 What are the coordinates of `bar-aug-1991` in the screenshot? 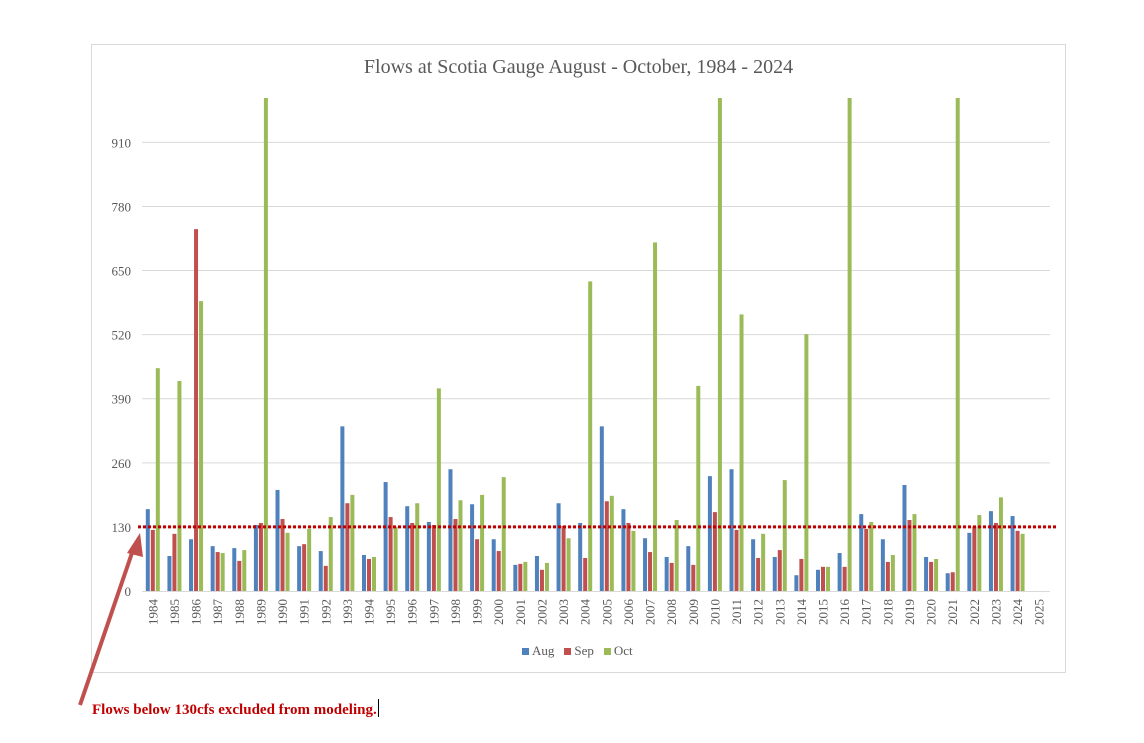 It's located at (299, 568).